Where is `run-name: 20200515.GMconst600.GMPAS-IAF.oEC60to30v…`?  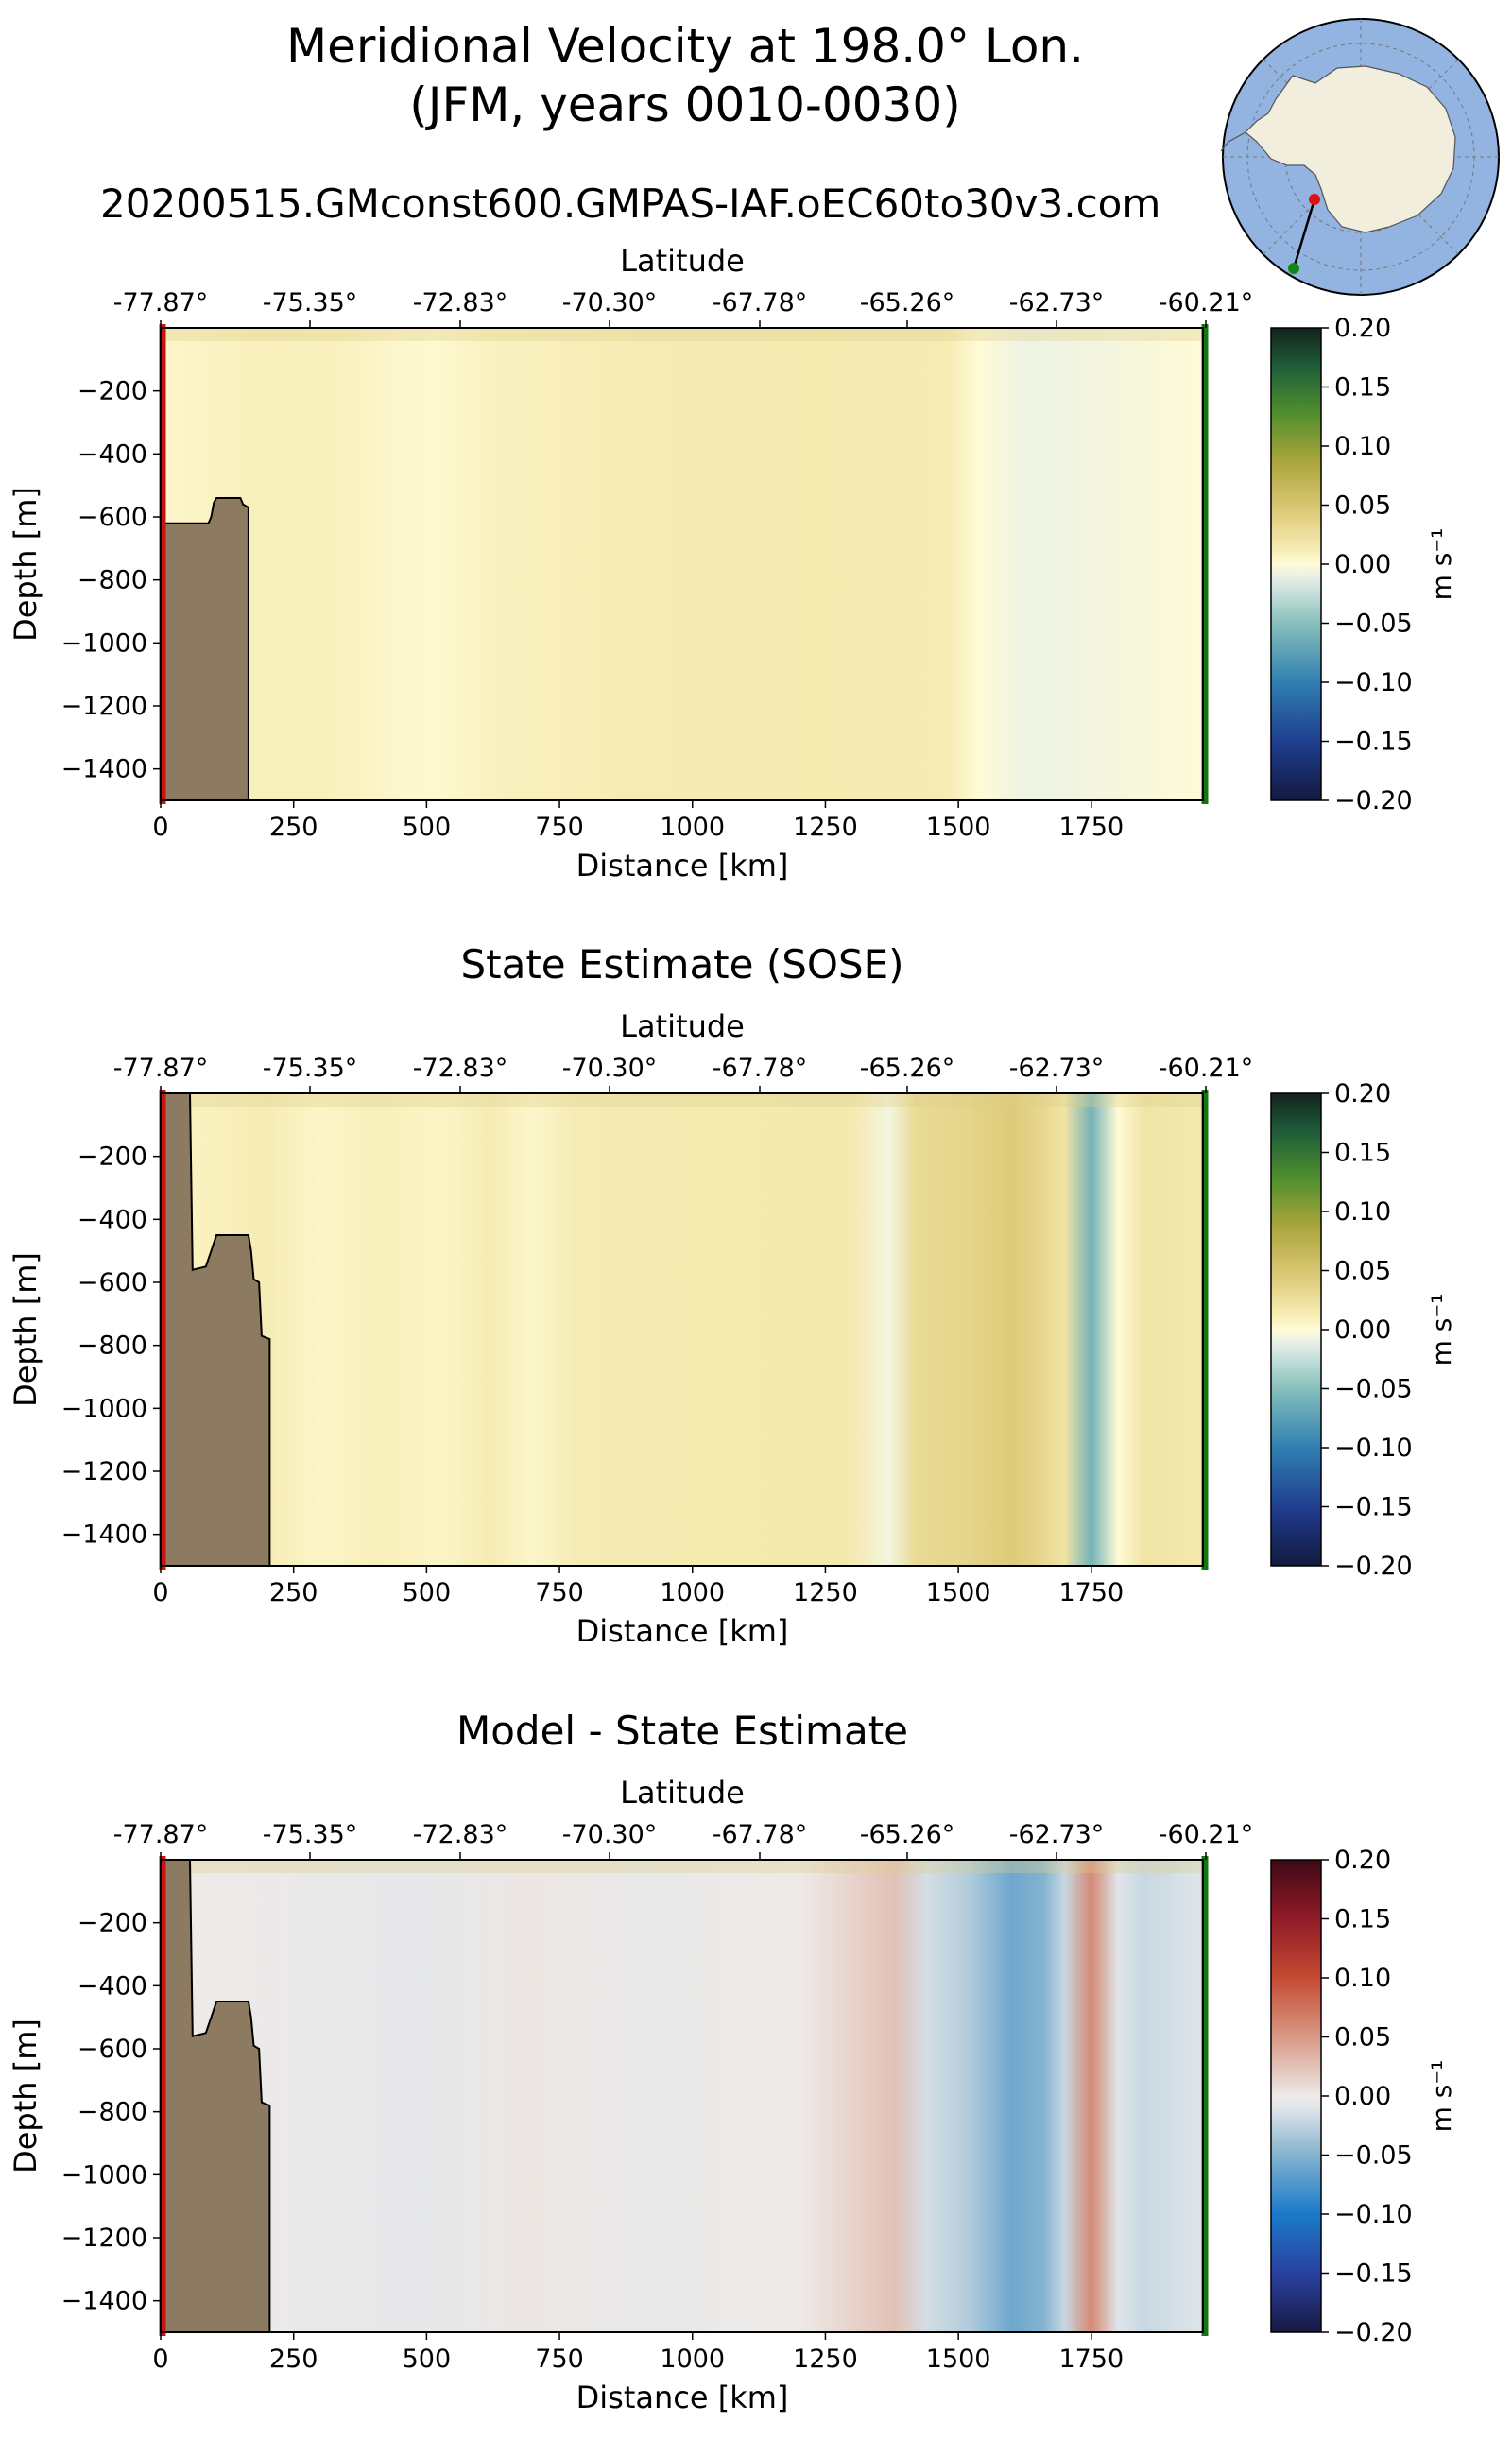
run-name: 20200515.GMconst600.GMPAS-IAF.oEC60to30v… is located at coordinates (630, 203).